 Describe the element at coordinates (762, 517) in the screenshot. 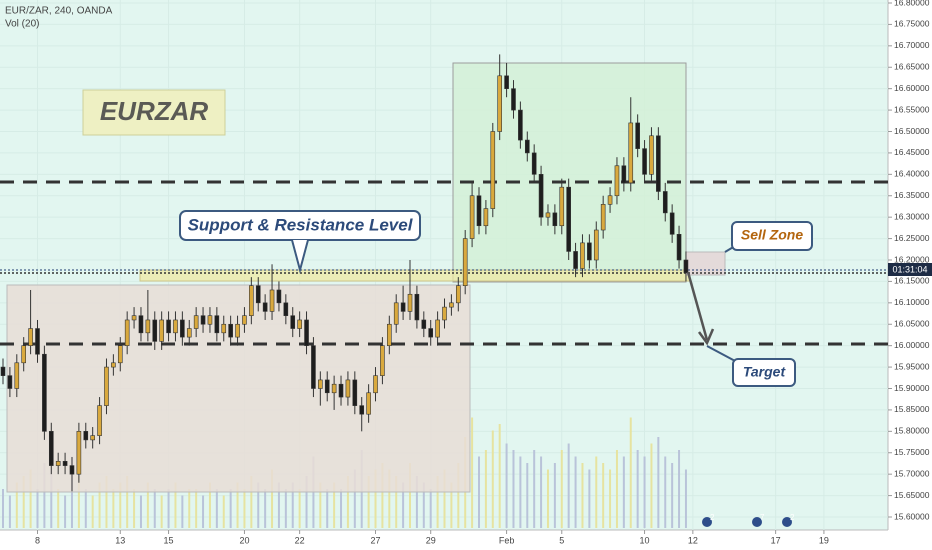

I see `event-label: 7` at that location.